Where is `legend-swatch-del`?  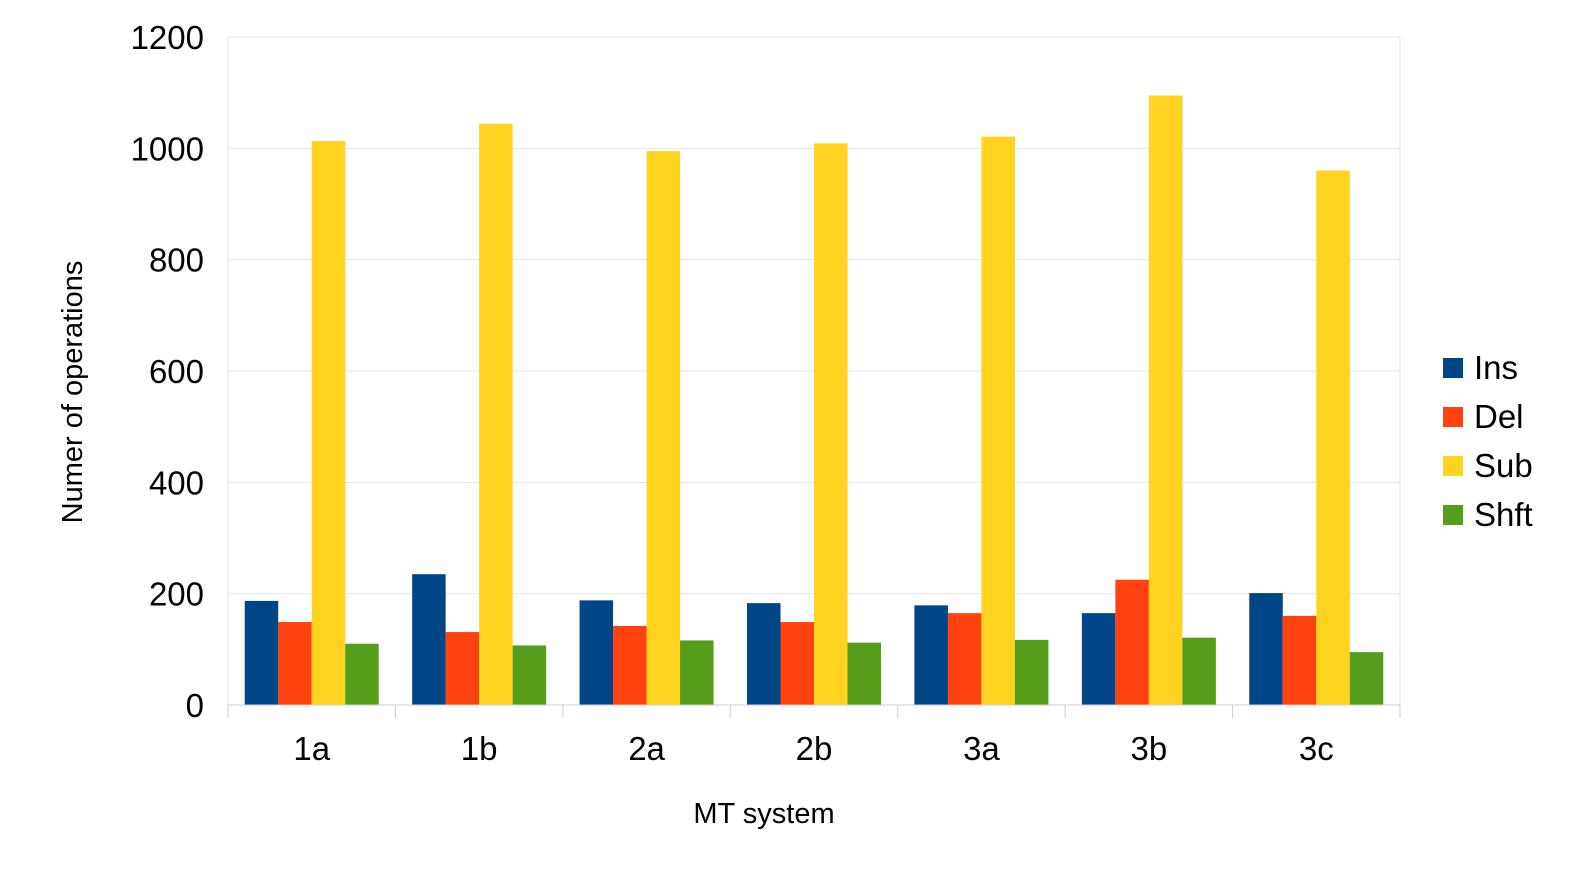 legend-swatch-del is located at coordinates (1453, 417).